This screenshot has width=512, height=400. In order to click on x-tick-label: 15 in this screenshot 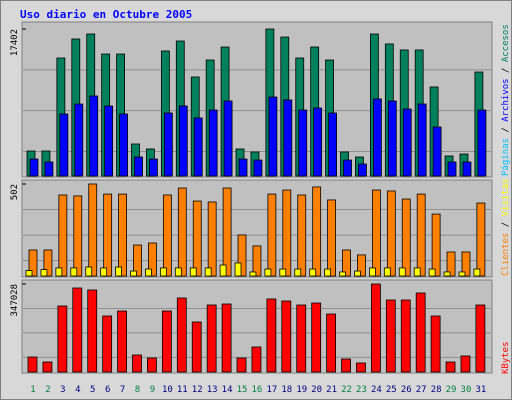, I will do `click(242, 390)`.